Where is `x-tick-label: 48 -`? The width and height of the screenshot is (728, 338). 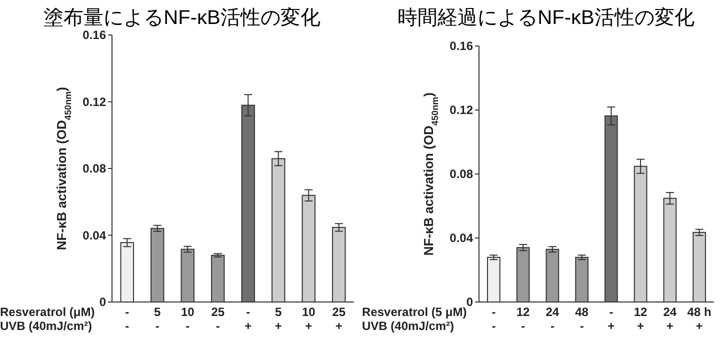 x-tick-label: 48 - is located at coordinates (582, 319).